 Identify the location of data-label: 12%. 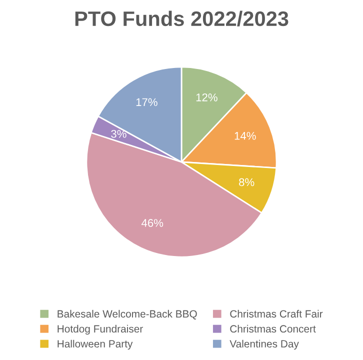
(207, 97).